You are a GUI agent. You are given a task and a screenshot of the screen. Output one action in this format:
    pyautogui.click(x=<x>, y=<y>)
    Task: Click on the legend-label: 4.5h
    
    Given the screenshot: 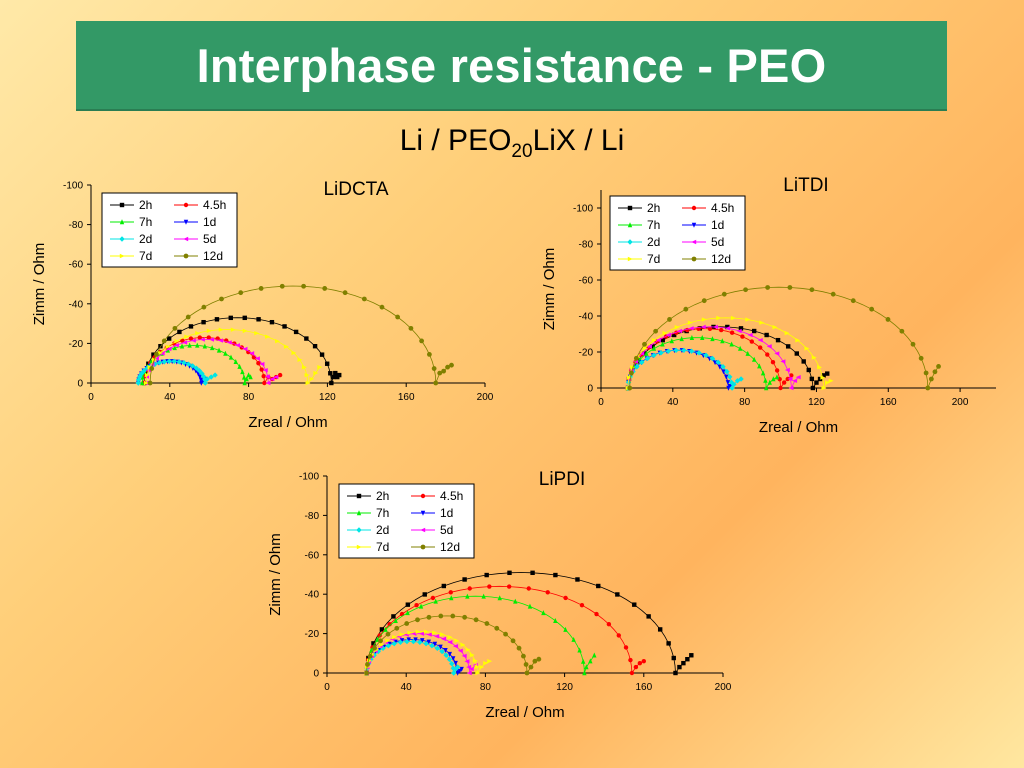 What is the action you would take?
    pyautogui.click(x=214, y=205)
    